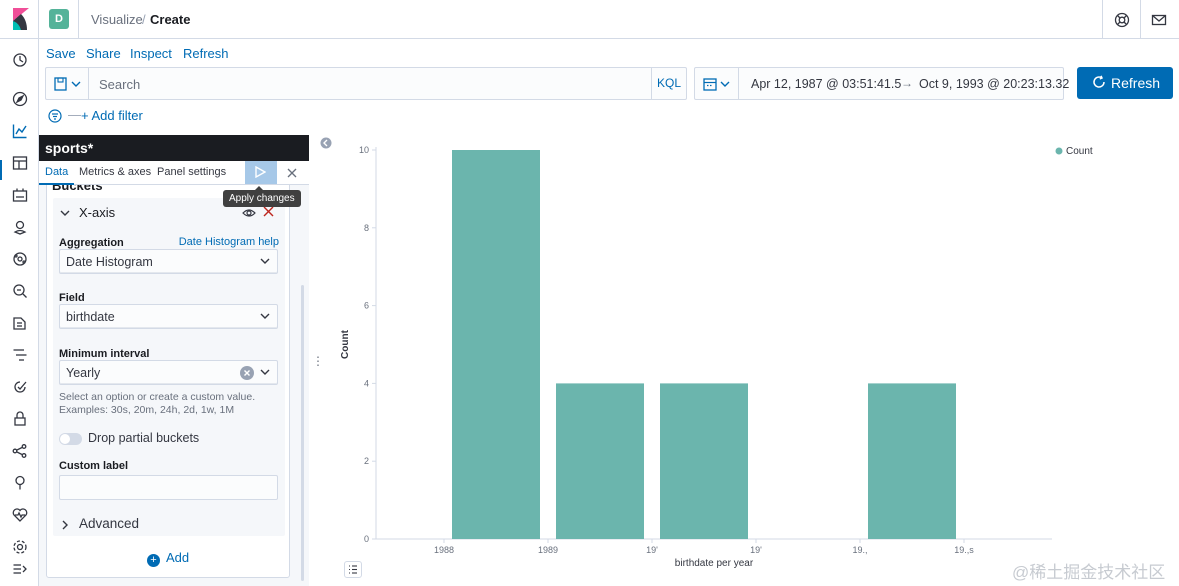 The image size is (1179, 586). Describe the element at coordinates (151, 53) in the screenshot. I see `menu-inspect: Inspect` at that location.